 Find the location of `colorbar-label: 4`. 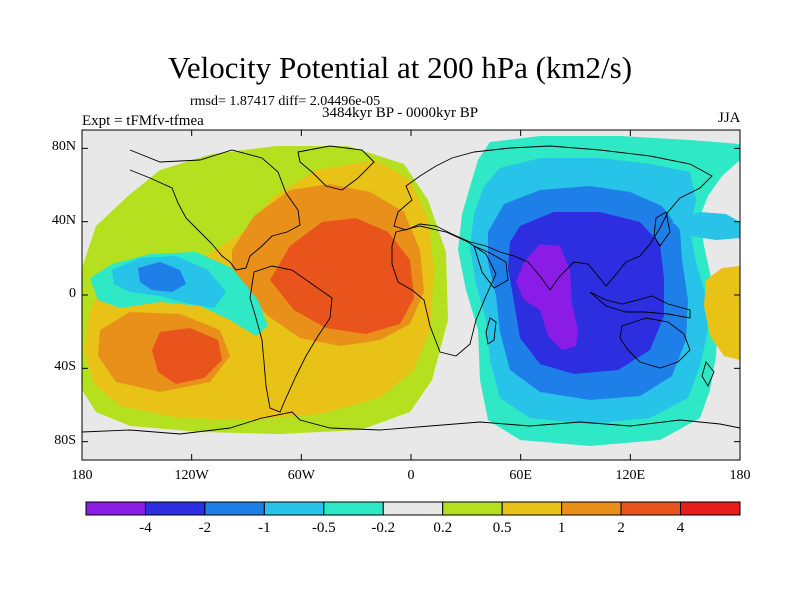

colorbar-label: 4 is located at coordinates (680, 528).